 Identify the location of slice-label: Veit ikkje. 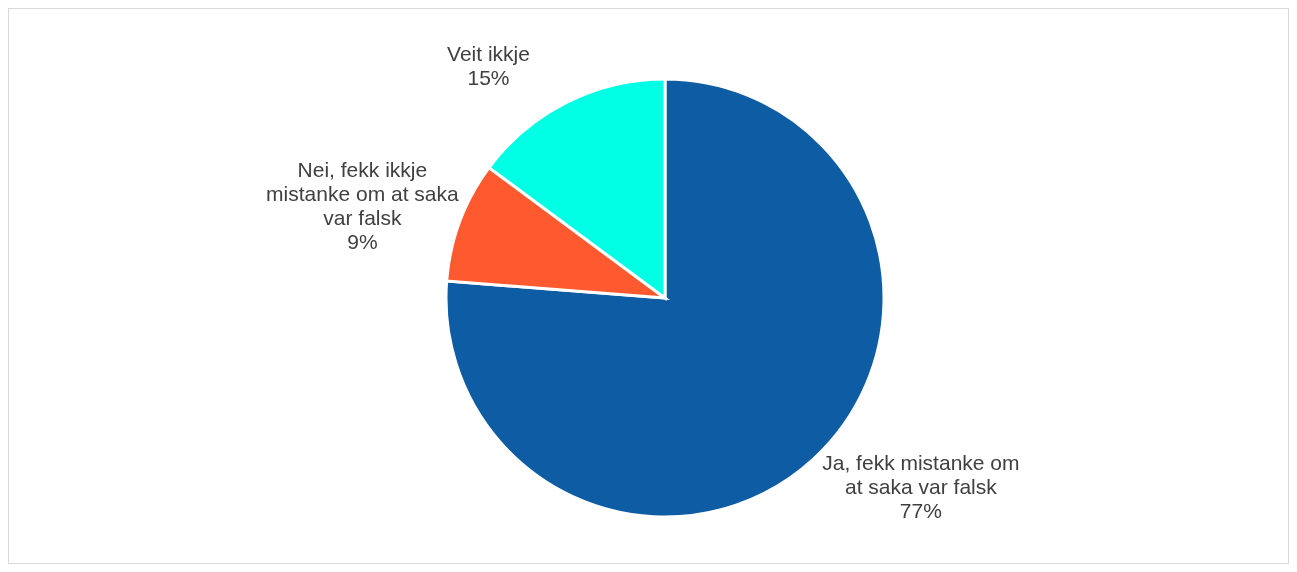
(488, 53).